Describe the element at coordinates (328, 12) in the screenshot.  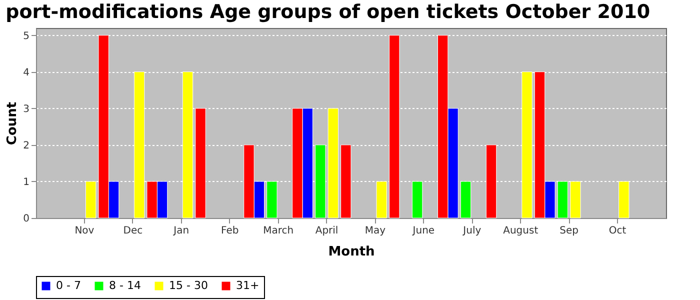
I see `chart-title: port-modifications Age groups of open tickets October 2010` at that location.